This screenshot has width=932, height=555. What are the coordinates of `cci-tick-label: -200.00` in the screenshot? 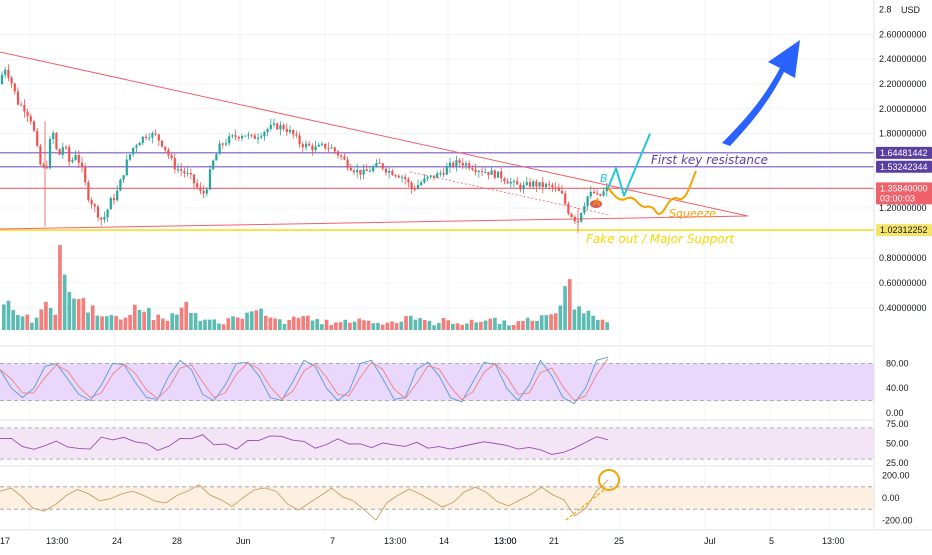 It's located at (897, 520).